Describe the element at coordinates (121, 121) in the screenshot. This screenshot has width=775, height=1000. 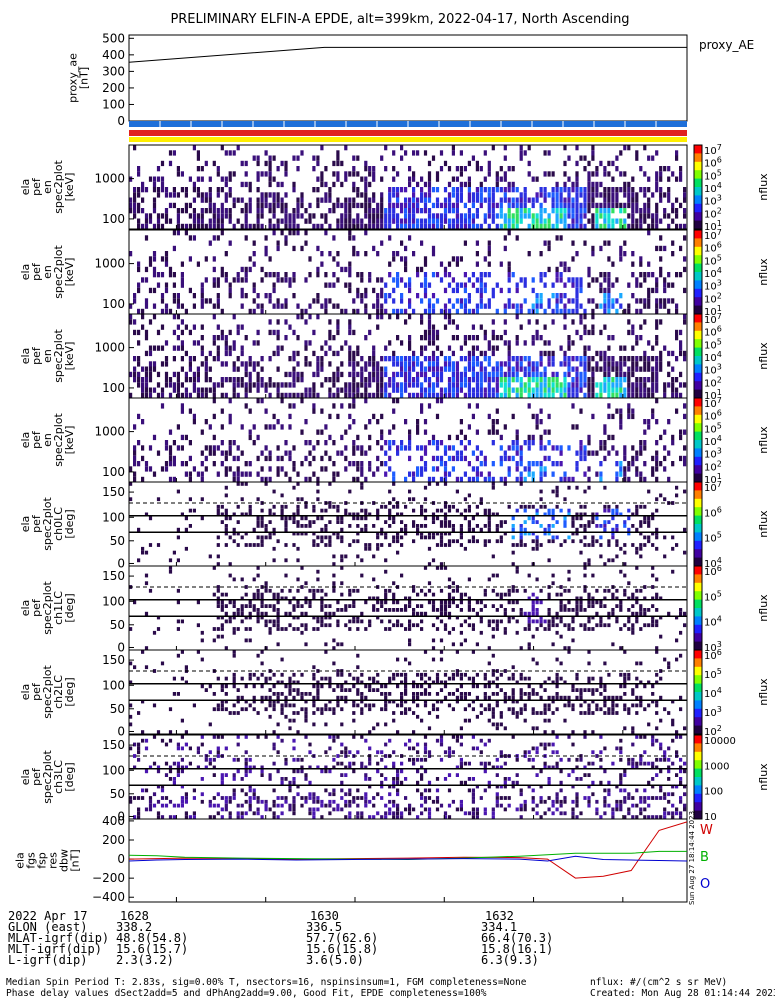
I see `proxy-ae-tick-label: 0` at that location.